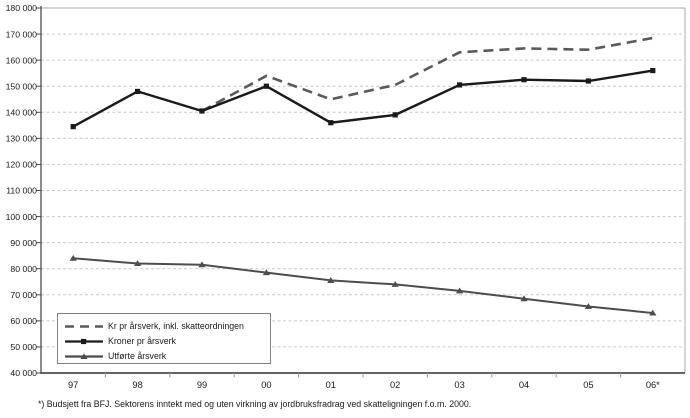 Image resolution: width=690 pixels, height=418 pixels. I want to click on legend-item-2: Utførte årsverk, so click(165, 356).